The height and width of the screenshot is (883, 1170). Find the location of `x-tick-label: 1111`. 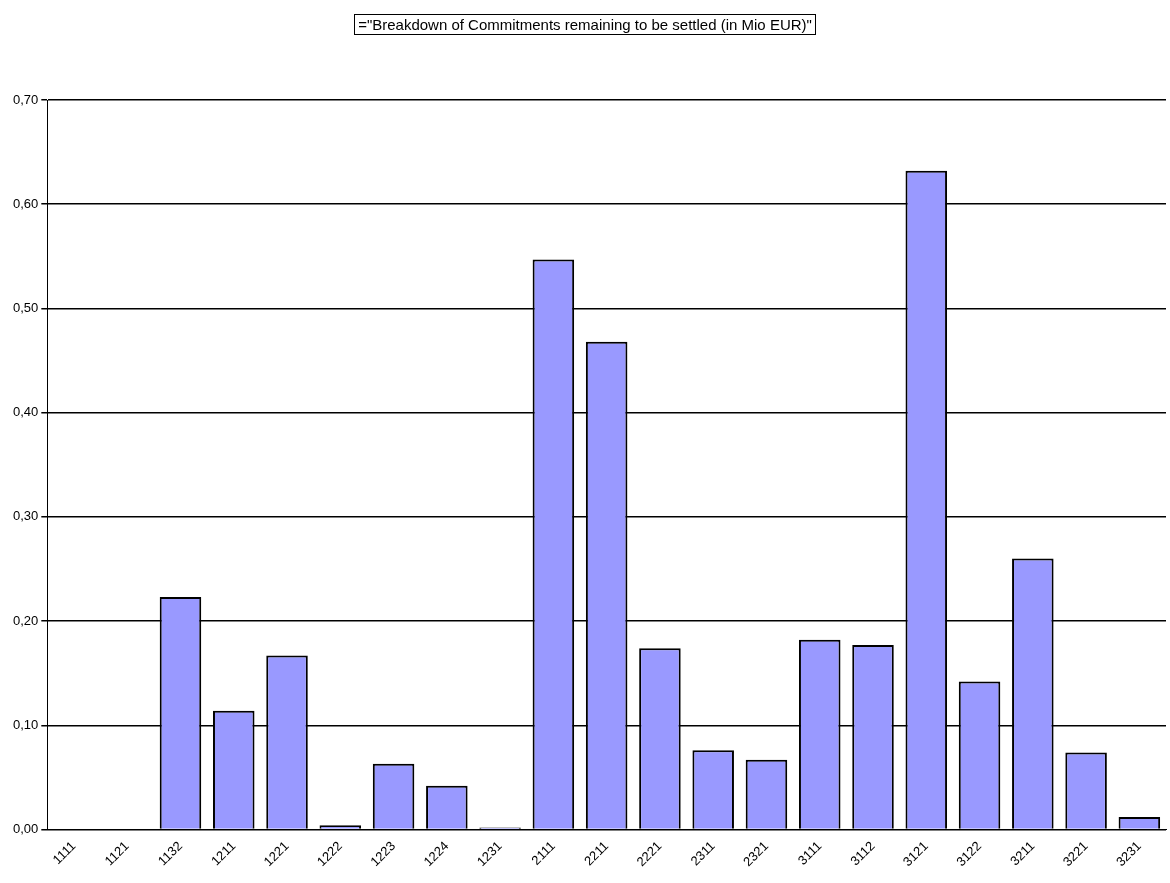

x-tick-label: 1111 is located at coordinates (64, 853).